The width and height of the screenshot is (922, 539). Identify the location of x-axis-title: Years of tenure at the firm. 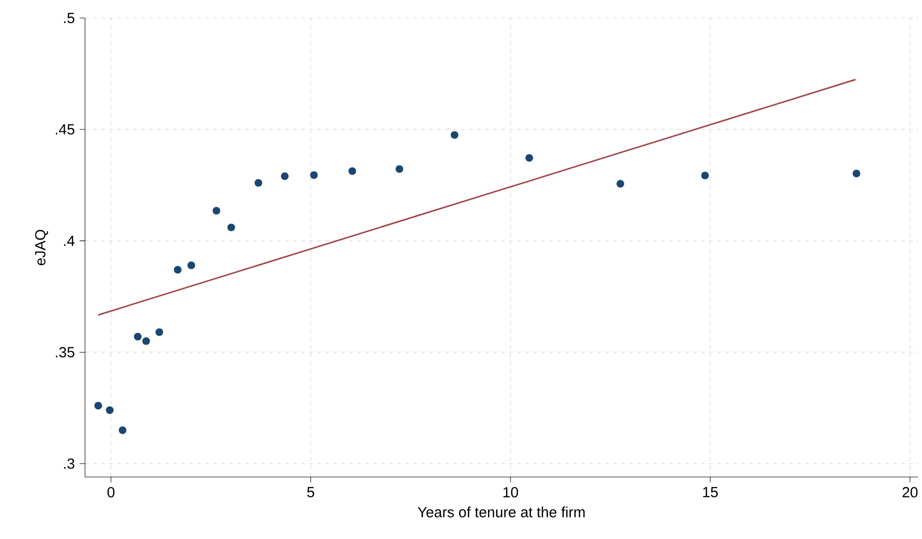
(501, 512).